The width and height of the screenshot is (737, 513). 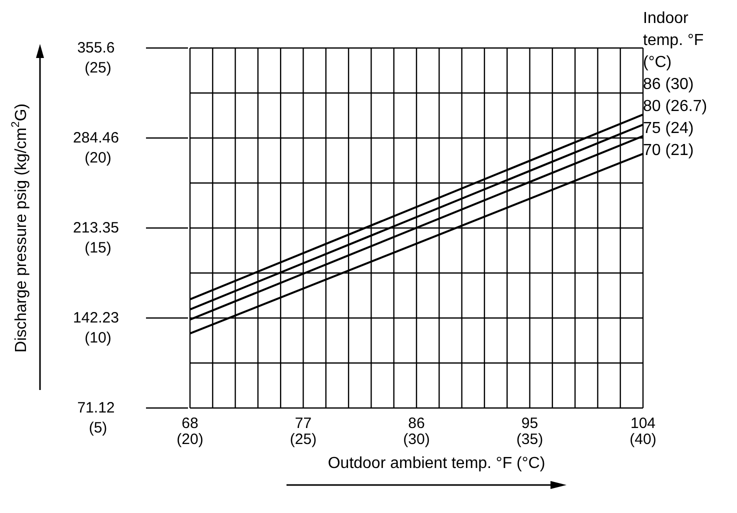 I want to click on y2-tick-label: (20), so click(x=98, y=158).